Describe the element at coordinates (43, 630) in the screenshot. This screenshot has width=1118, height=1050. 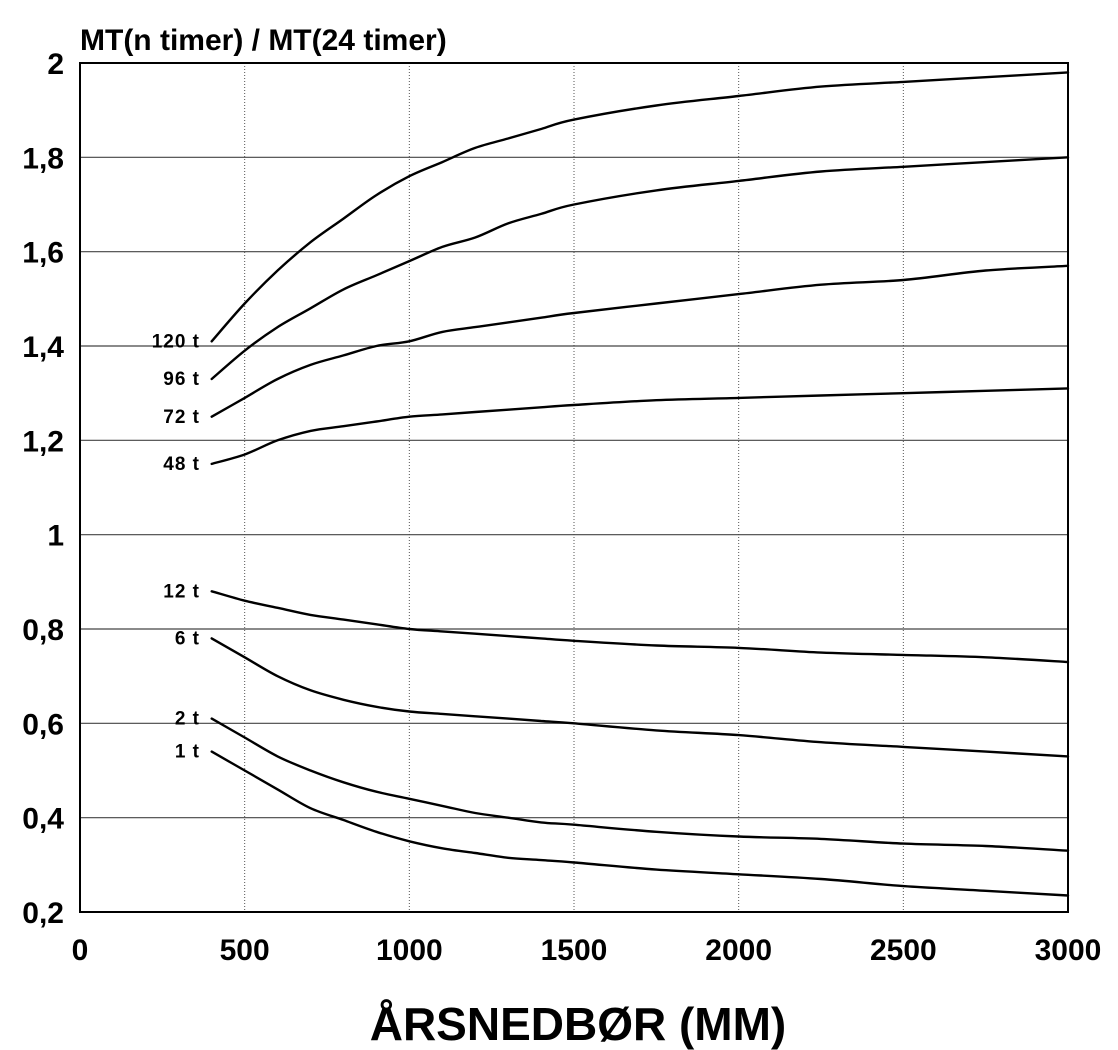
I see `y-tick-label: 0,8` at that location.